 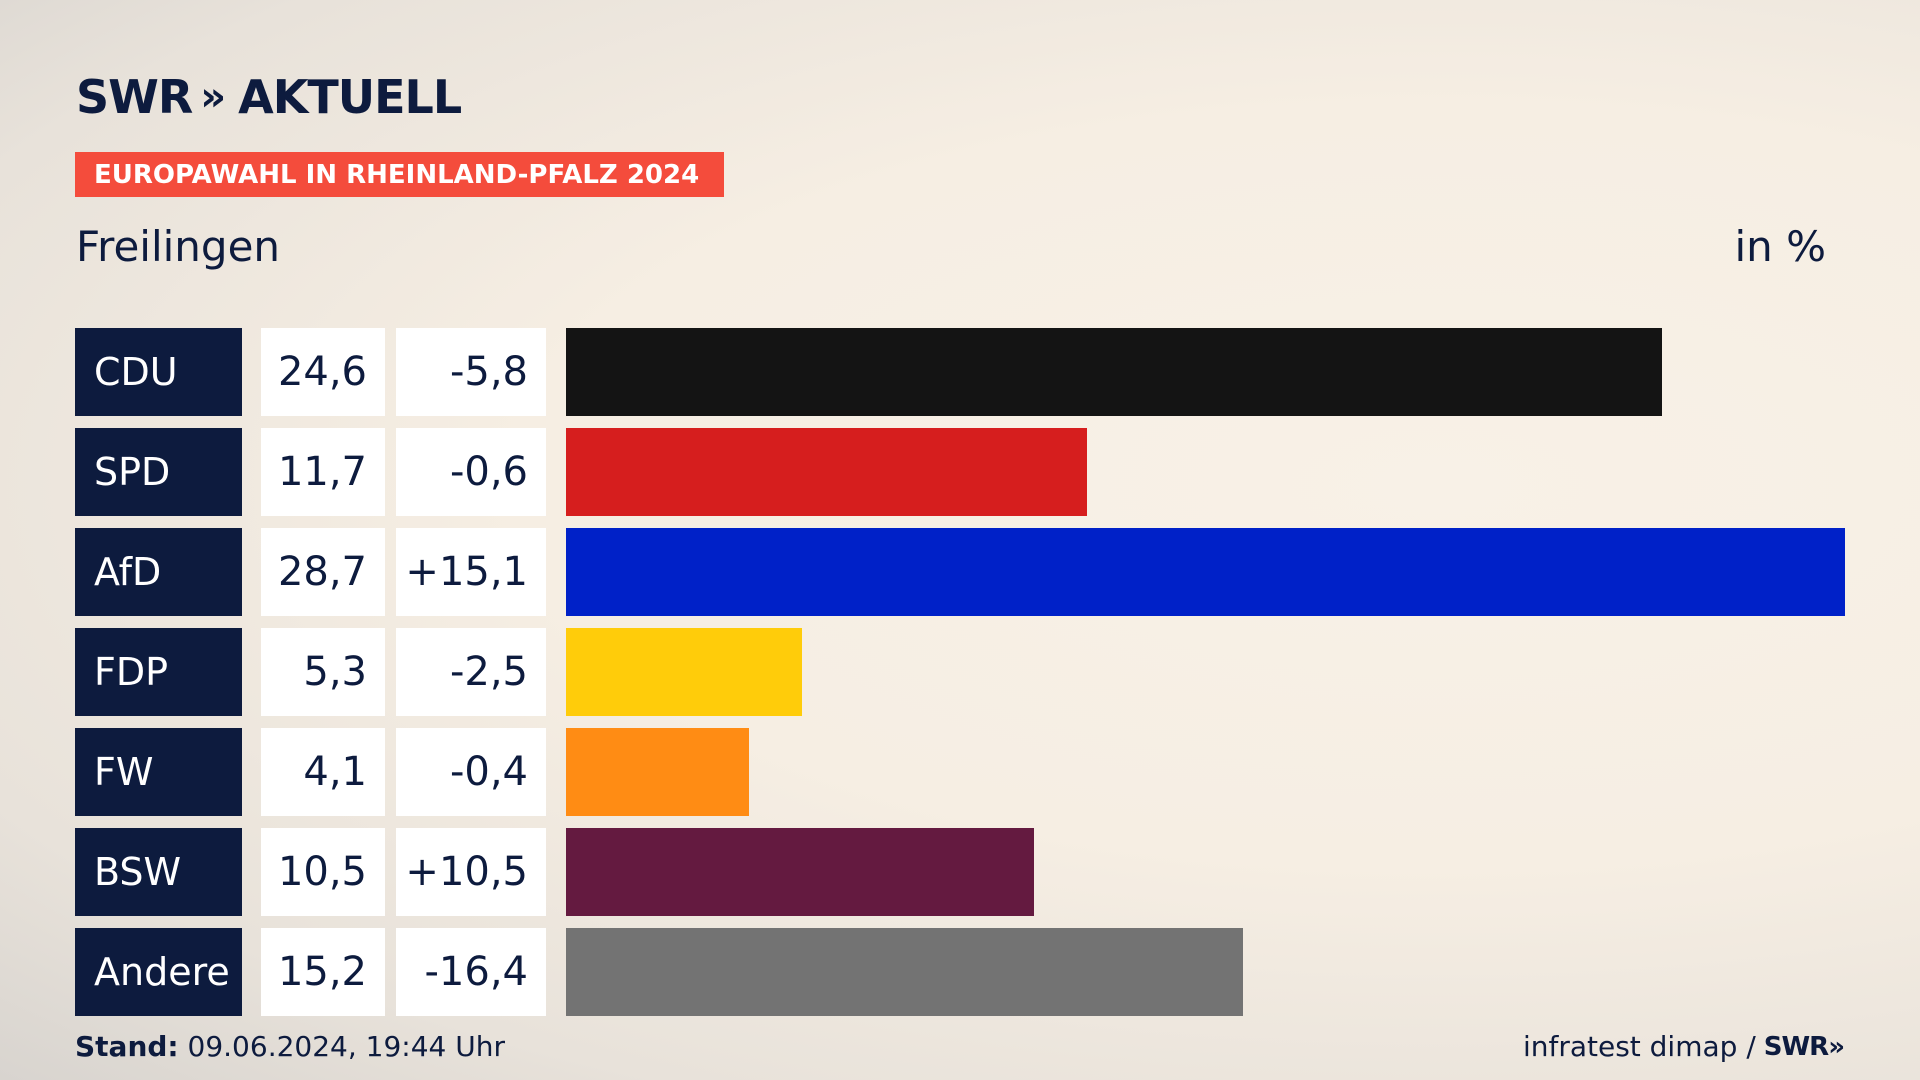 I want to click on result-row: FDP 5,3 -2,5, so click(x=960, y=672).